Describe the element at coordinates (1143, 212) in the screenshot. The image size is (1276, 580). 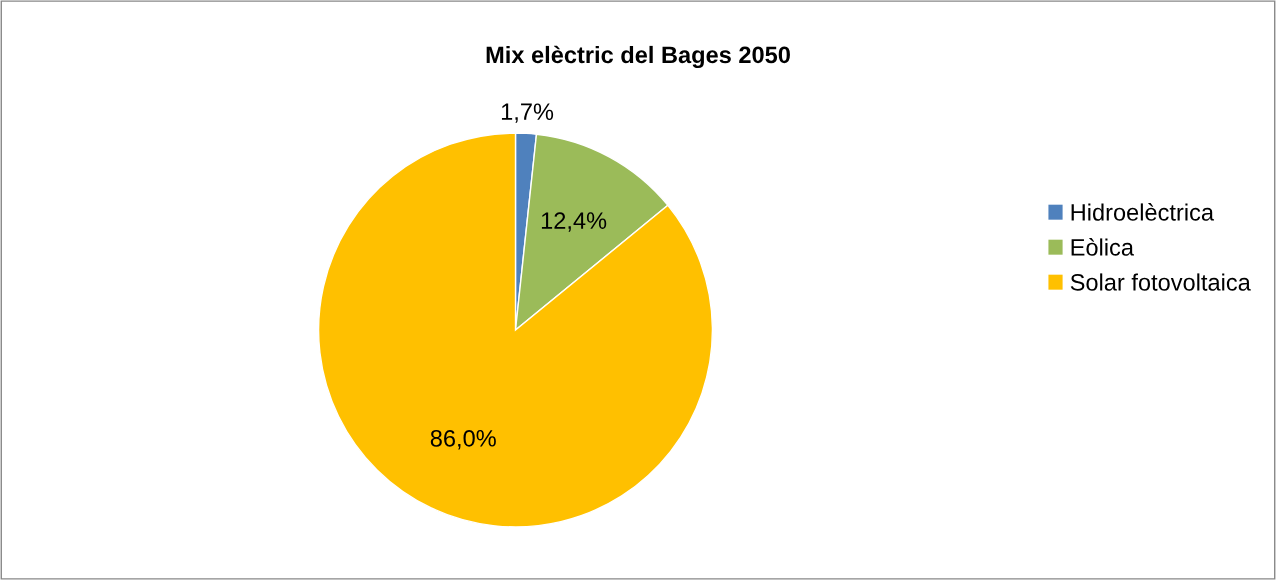
I see `legend-label: Hidroelèctrica` at that location.